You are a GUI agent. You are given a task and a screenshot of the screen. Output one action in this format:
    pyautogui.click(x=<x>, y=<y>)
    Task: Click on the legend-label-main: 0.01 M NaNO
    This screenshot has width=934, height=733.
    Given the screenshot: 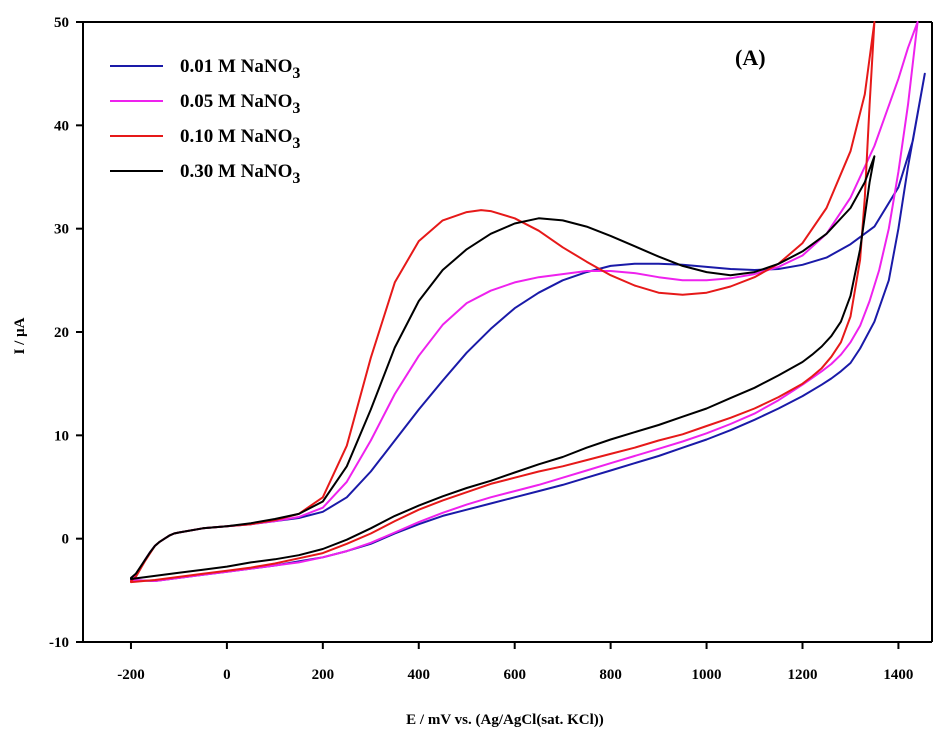 What is the action you would take?
    pyautogui.click(x=236, y=66)
    